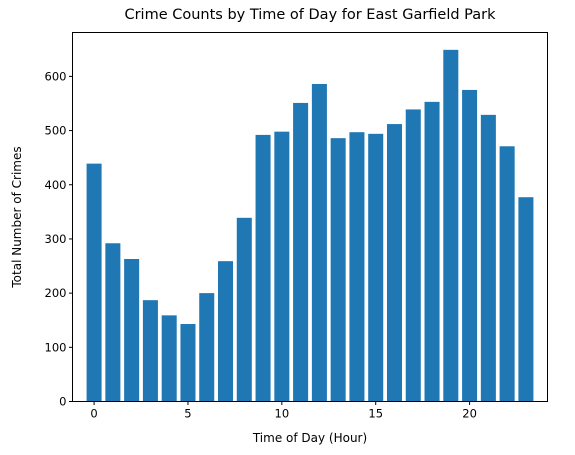 Image resolution: width=575 pixels, height=455 pixels. Describe the element at coordinates (375, 414) in the screenshot. I see `x-tick-label: 15` at that location.